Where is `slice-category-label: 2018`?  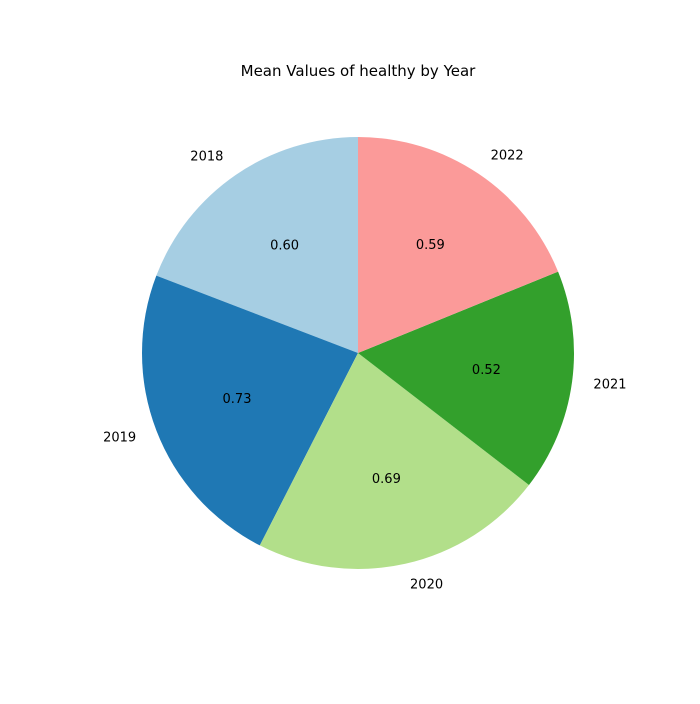 slice-category-label: 2018 is located at coordinates (206, 157).